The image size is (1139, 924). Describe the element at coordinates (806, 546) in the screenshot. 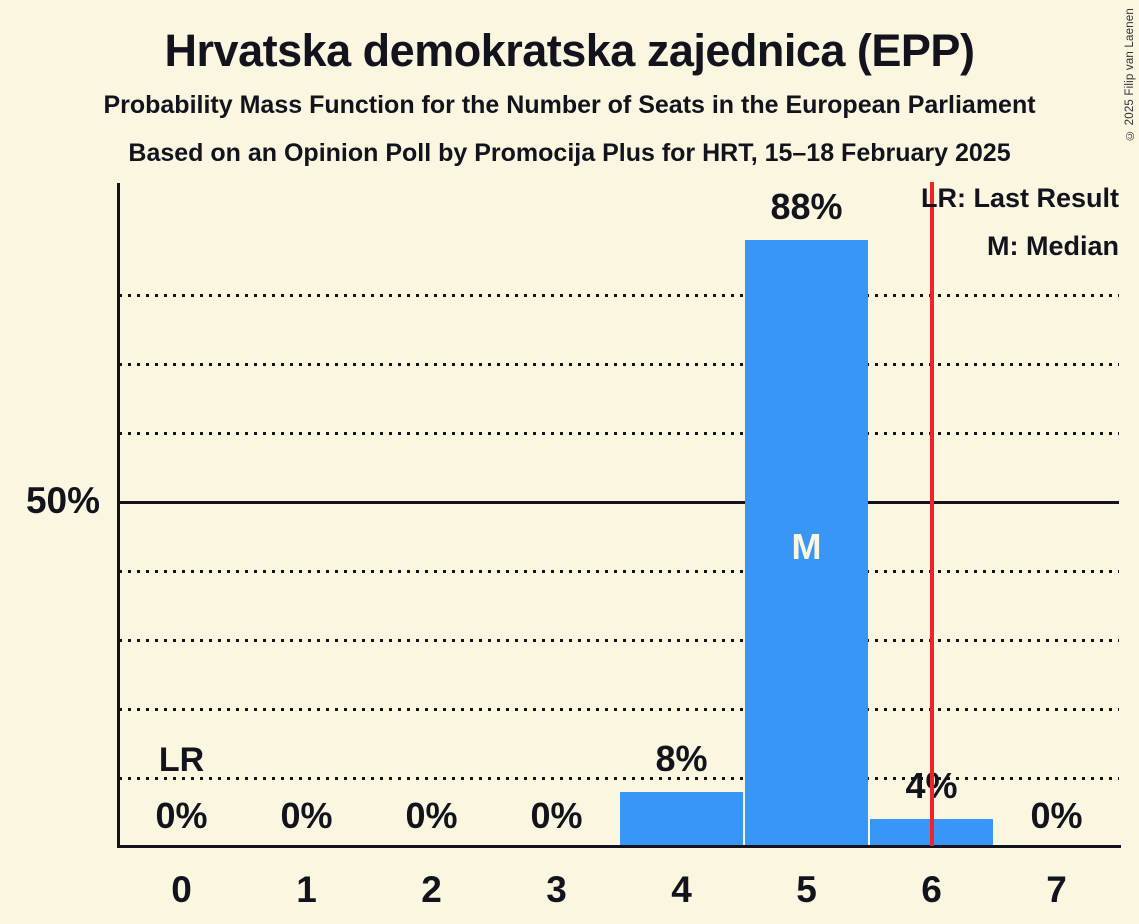

I see `median-marker: M` at that location.